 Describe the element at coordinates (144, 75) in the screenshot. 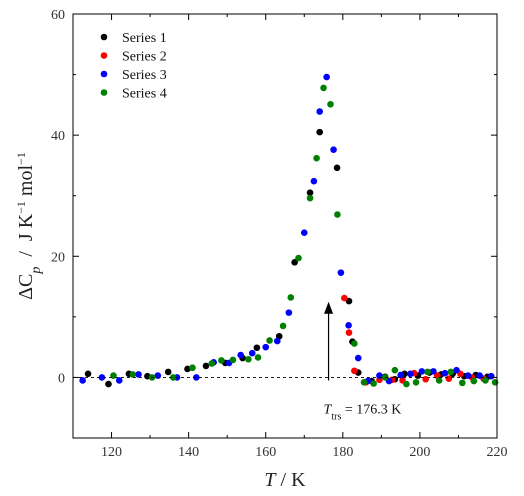

I see `legend-label: Series 3` at that location.